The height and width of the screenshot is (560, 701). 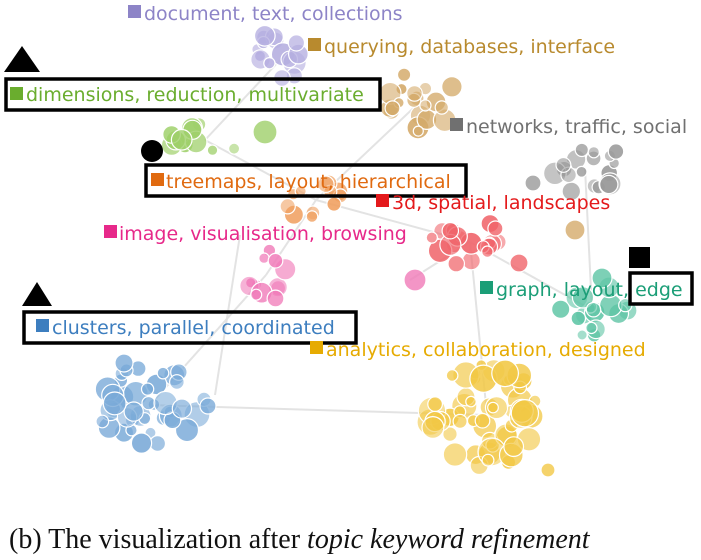 I want to click on topic-label-analytics: analytics, collaboration, designed, so click(x=478, y=350).